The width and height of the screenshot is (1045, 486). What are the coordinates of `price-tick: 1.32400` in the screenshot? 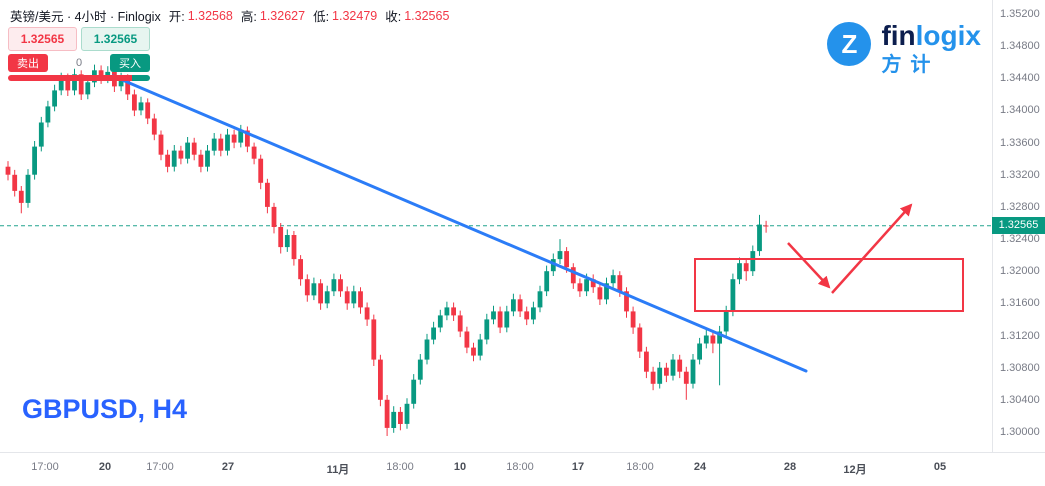 It's located at (1020, 239).